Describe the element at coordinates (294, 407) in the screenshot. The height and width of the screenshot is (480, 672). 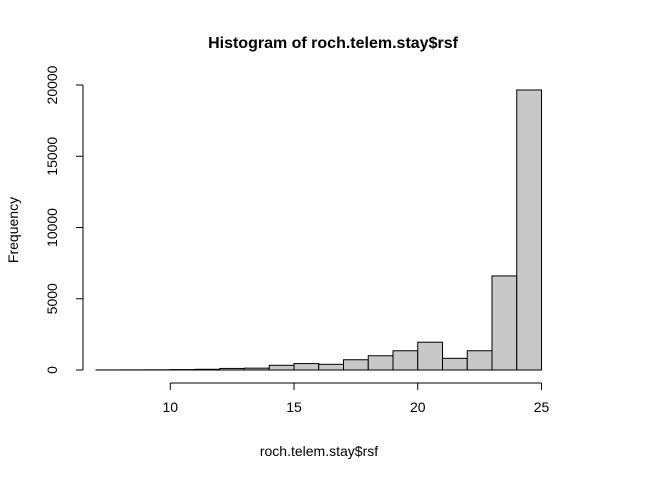
I see `x-tick-label: 15` at that location.